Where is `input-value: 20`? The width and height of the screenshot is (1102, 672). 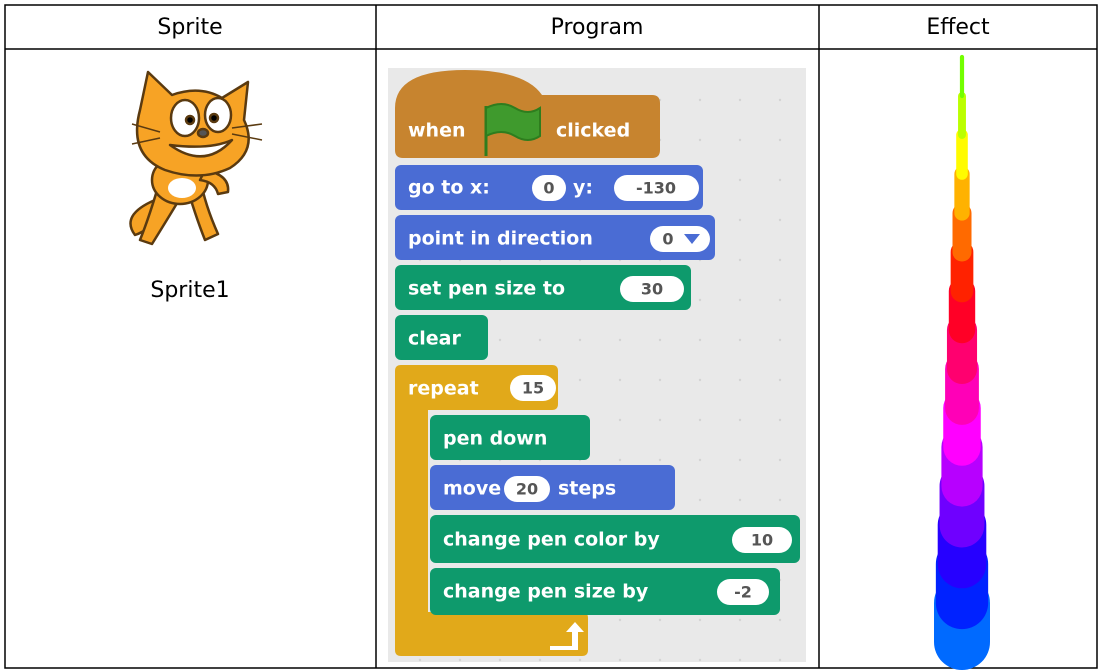
input-value: 20 is located at coordinates (527, 489).